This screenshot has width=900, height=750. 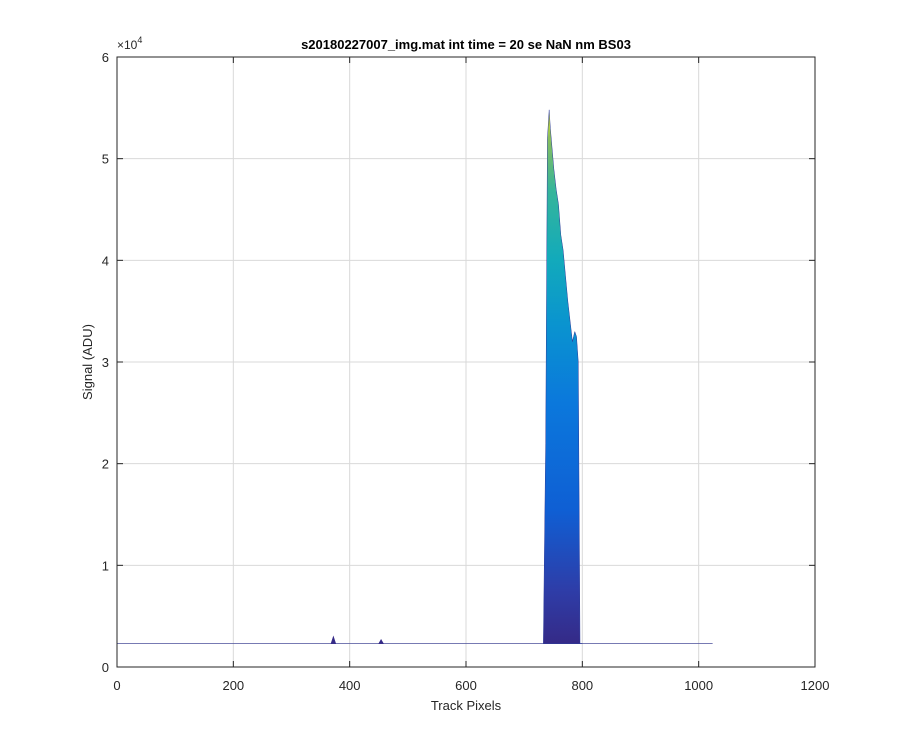 I want to click on x-tick-label: 200, so click(x=233, y=685).